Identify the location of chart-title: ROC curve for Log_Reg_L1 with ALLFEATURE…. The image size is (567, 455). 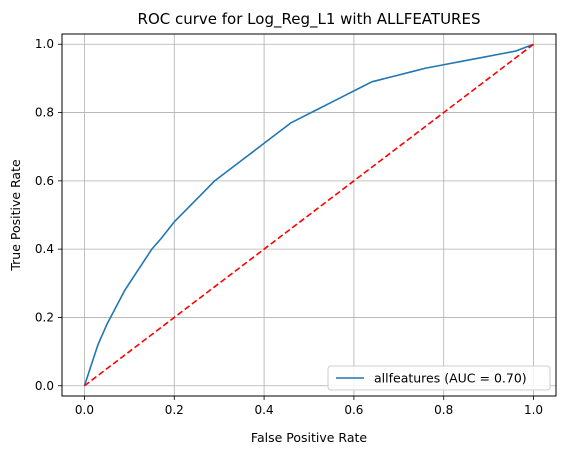
(309, 19).